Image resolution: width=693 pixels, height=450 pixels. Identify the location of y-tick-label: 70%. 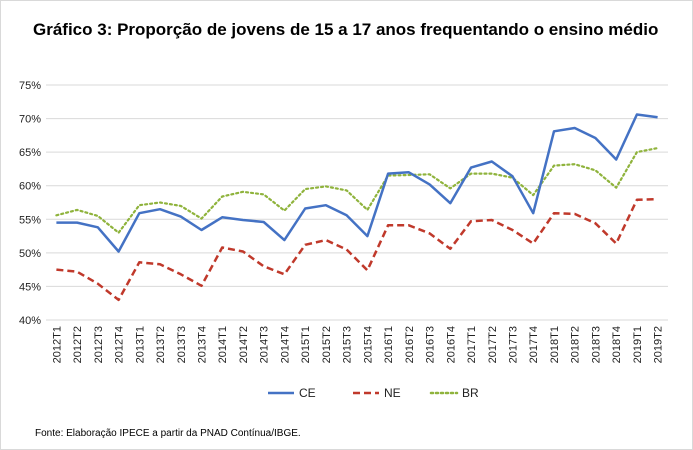
(30, 120).